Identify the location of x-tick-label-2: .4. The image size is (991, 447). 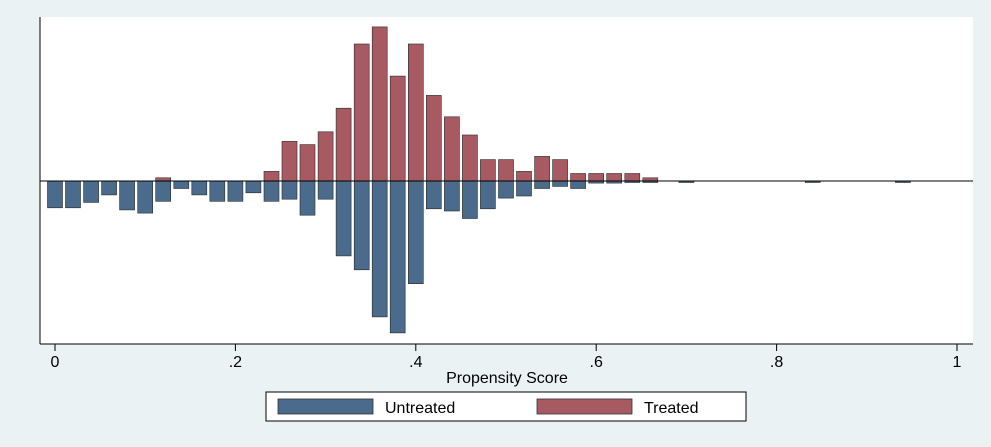
(415, 362).